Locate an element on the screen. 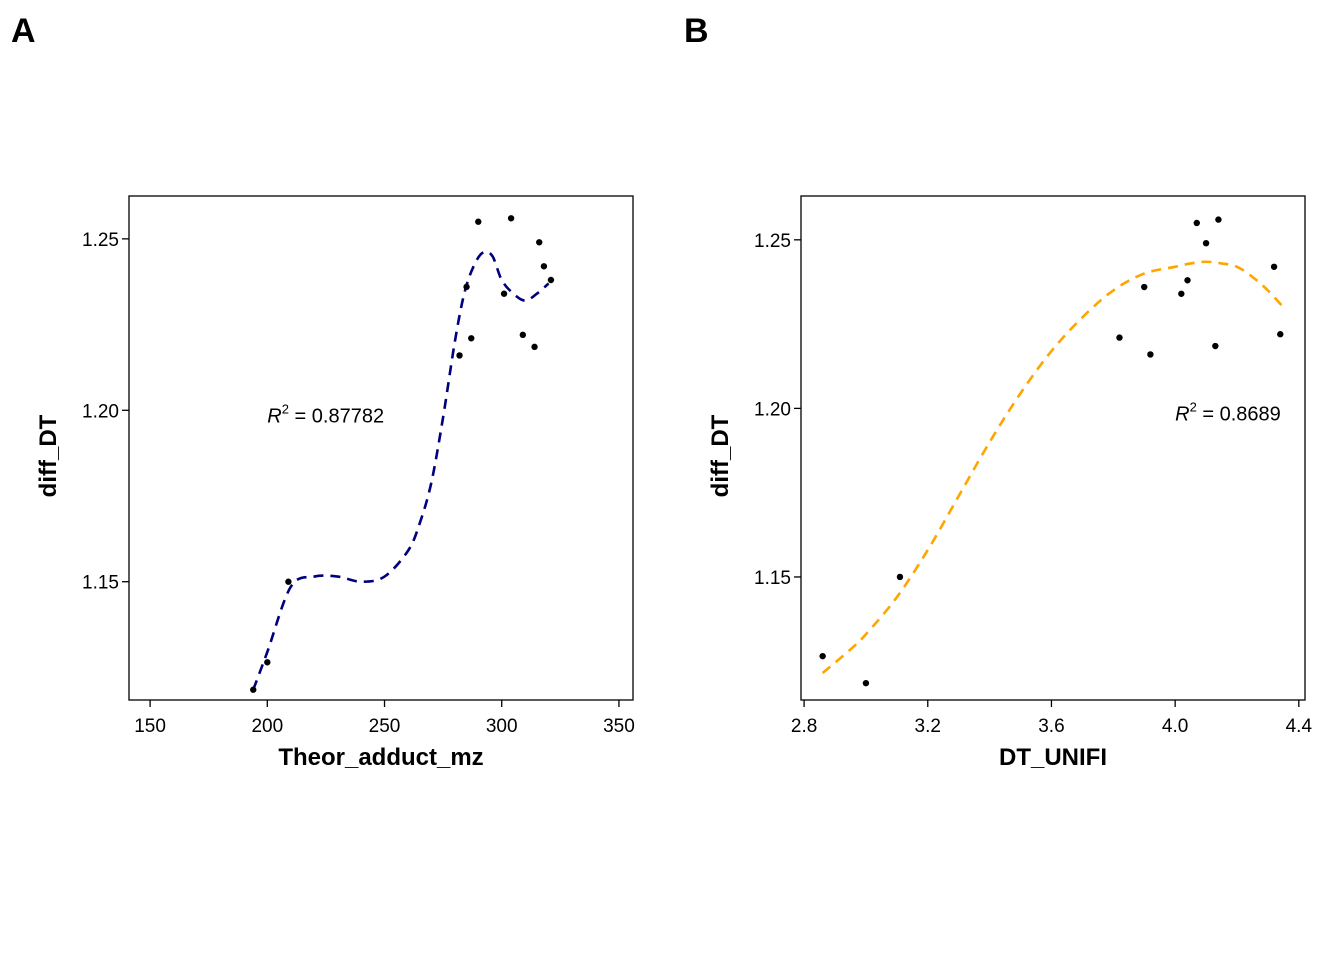  panel-label-b: B is located at coordinates (696, 31).